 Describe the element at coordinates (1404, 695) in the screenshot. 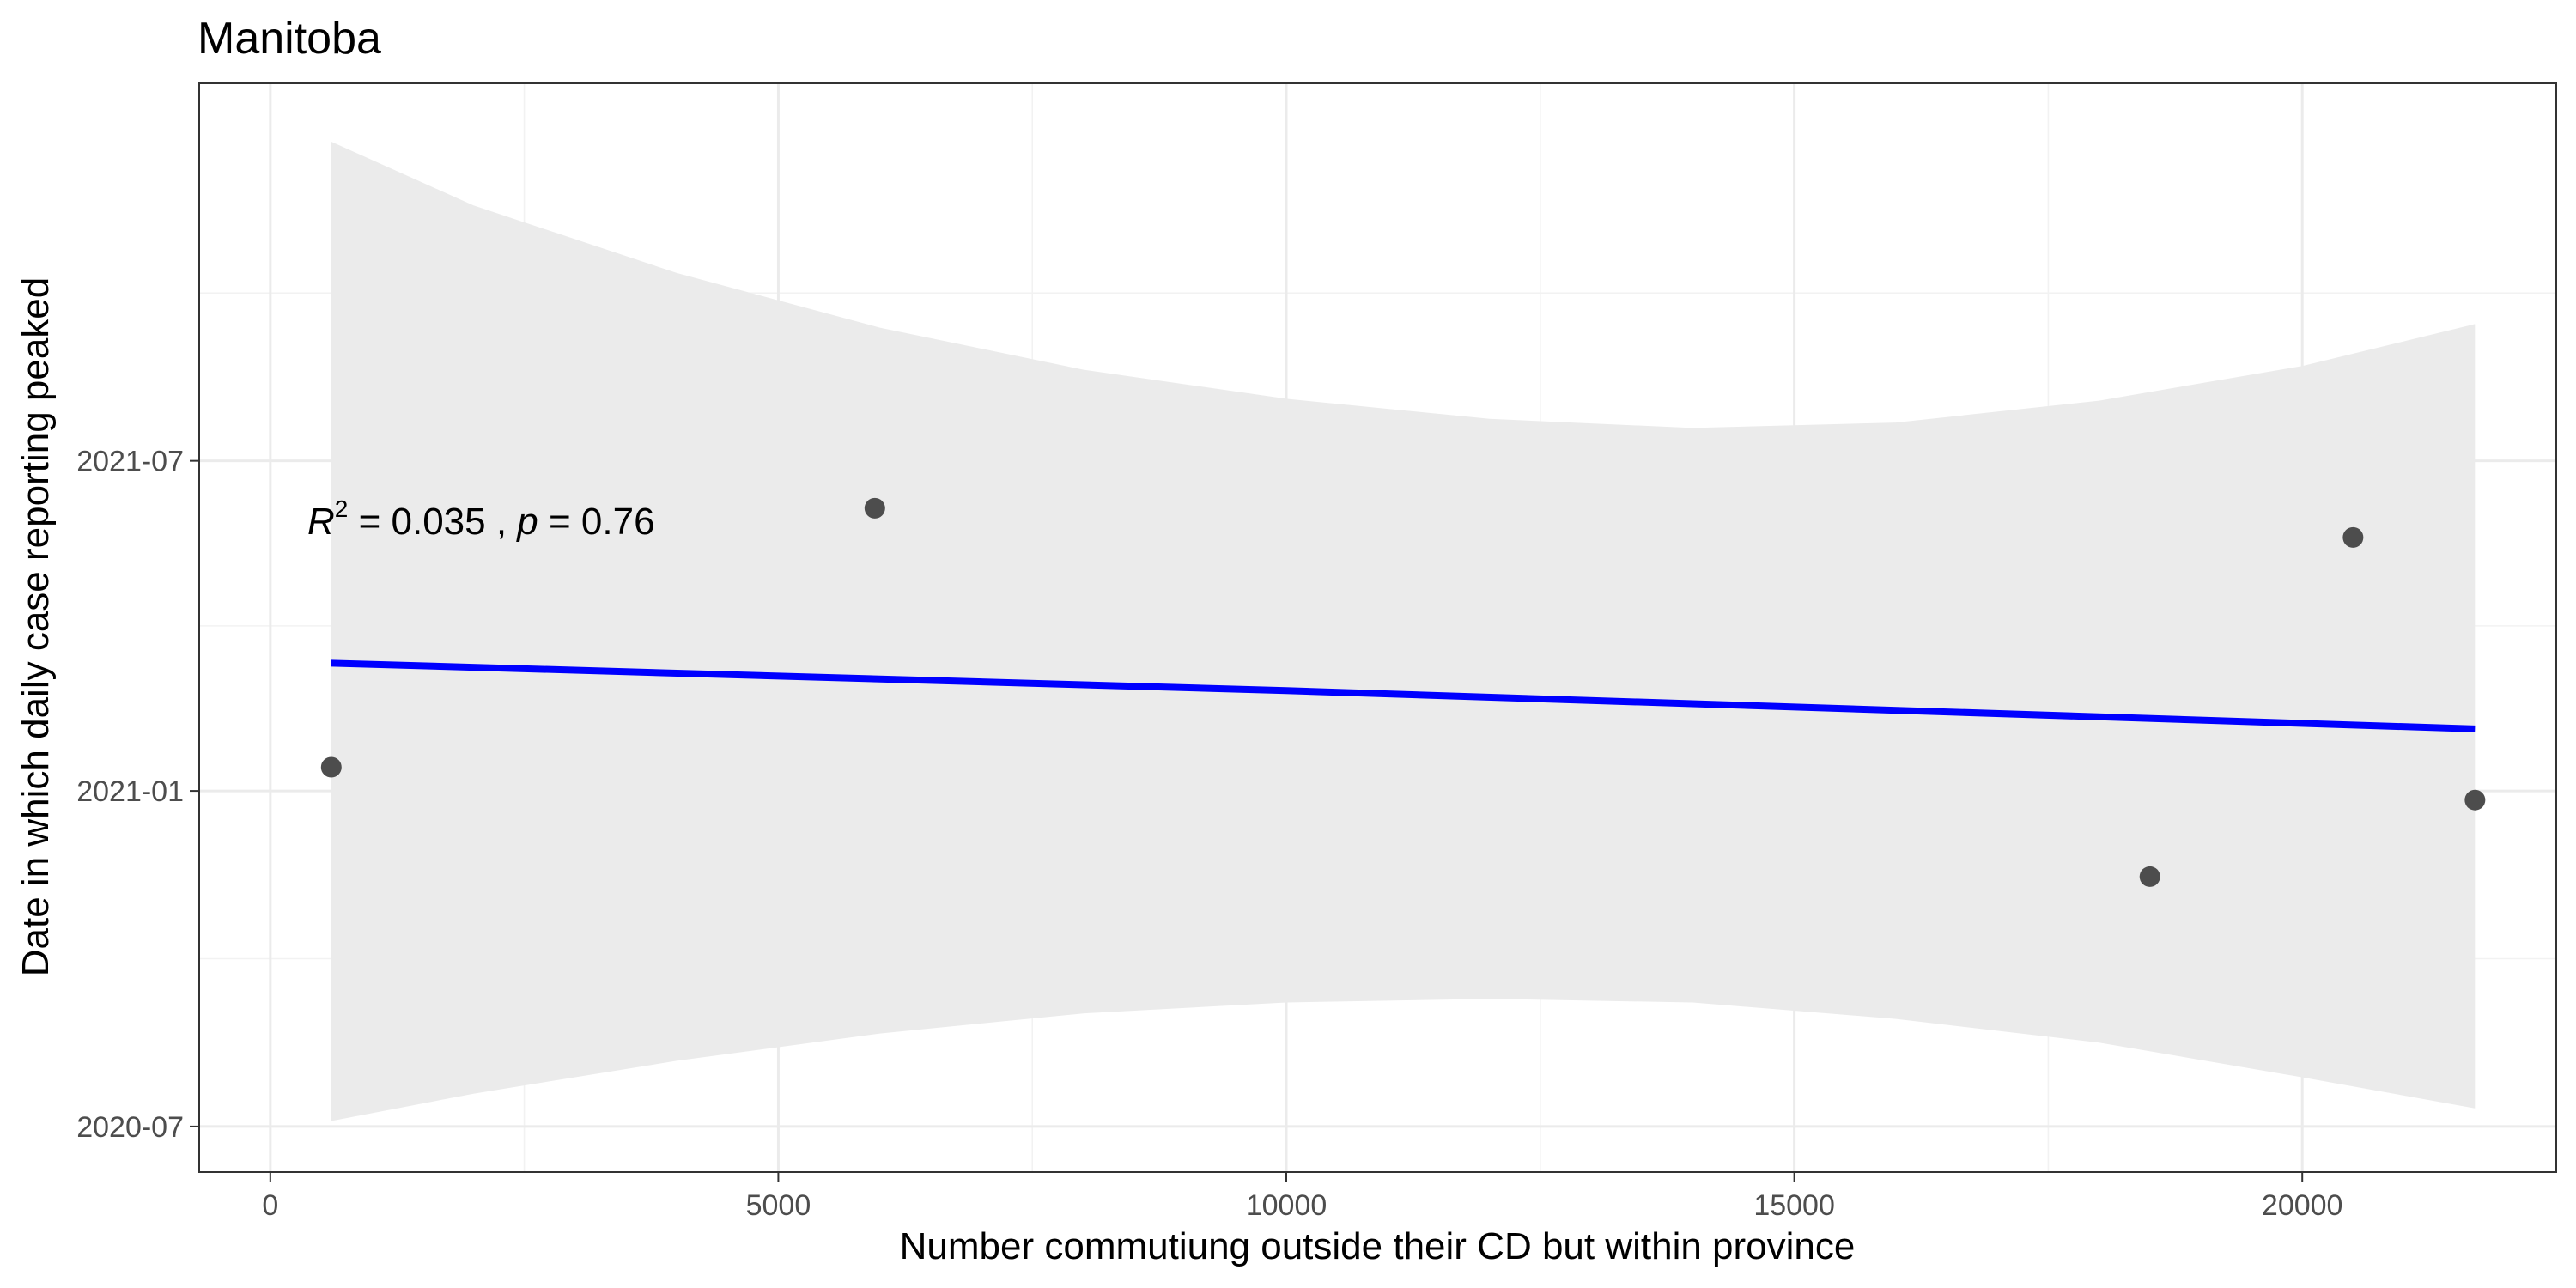

I see `regression-line` at that location.